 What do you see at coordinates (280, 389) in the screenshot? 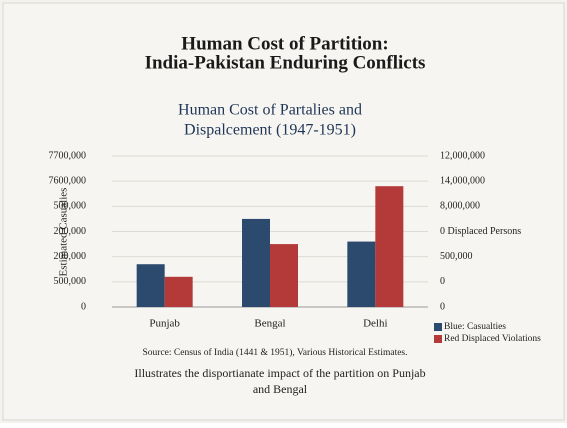
I see `caption: and Bengal` at bounding box center [280, 389].